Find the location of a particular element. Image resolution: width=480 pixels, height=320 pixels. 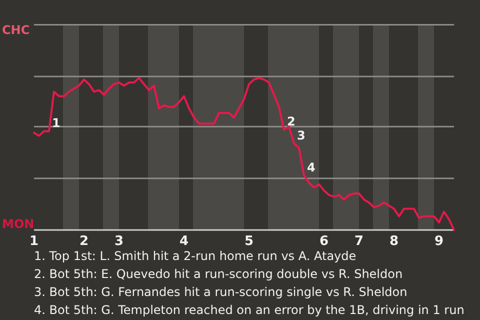

text: CHC is located at coordinates (16, 30).